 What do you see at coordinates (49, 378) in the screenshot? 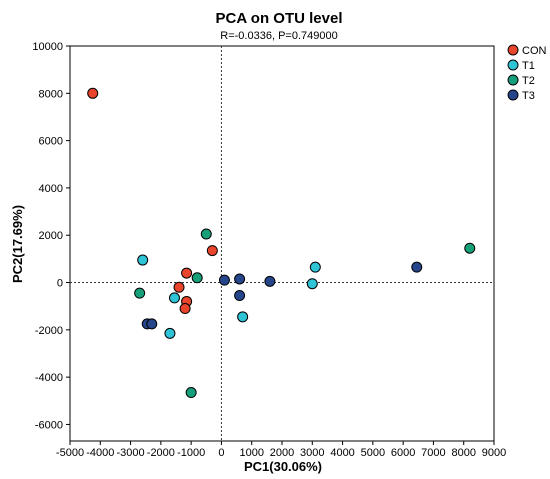
I see `y-tick-label: -4000` at bounding box center [49, 378].